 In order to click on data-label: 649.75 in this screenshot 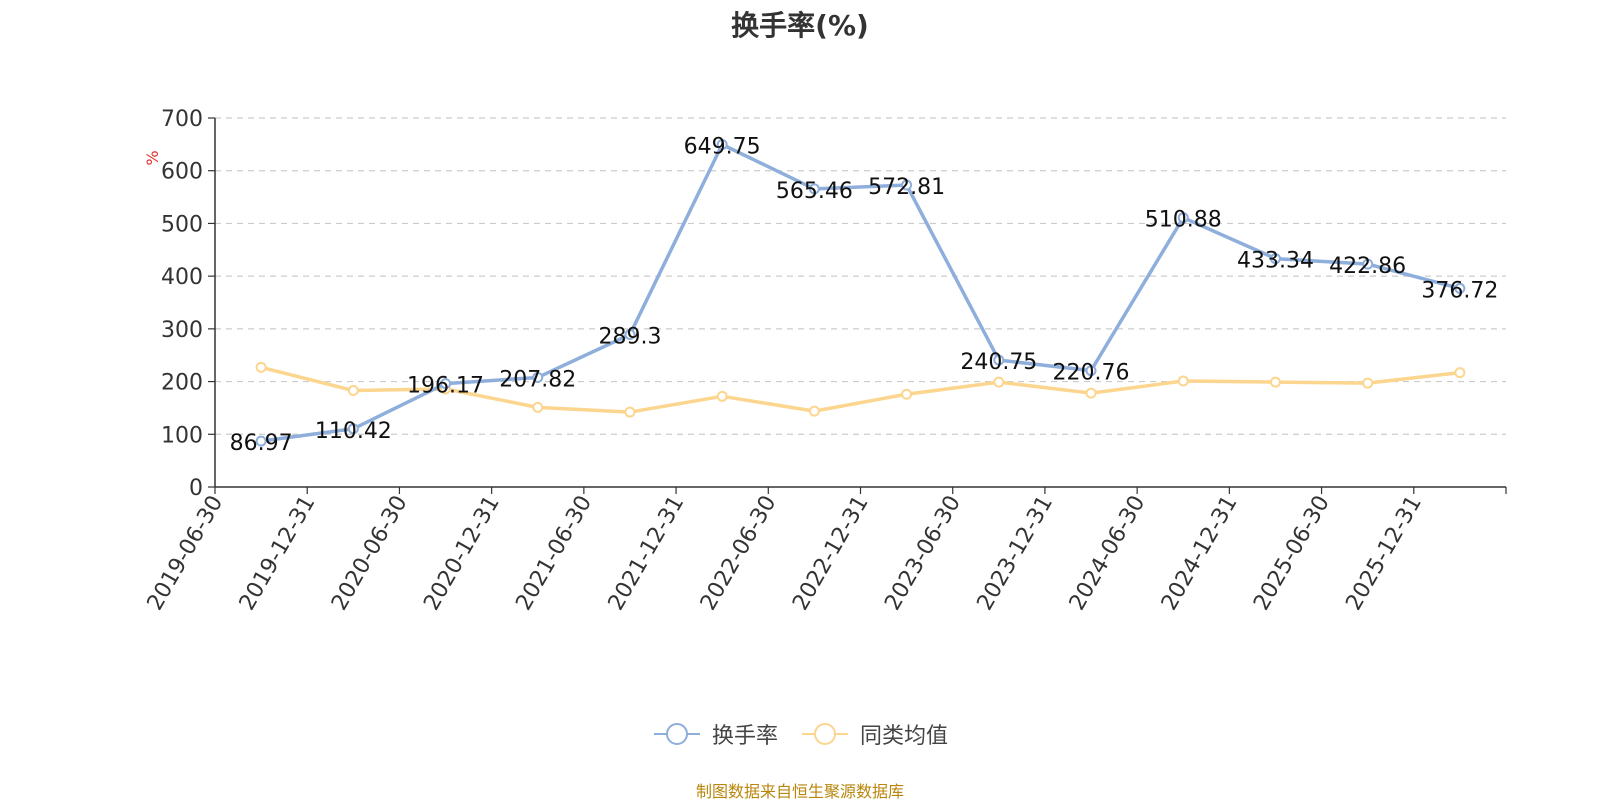, I will do `click(722, 146)`.